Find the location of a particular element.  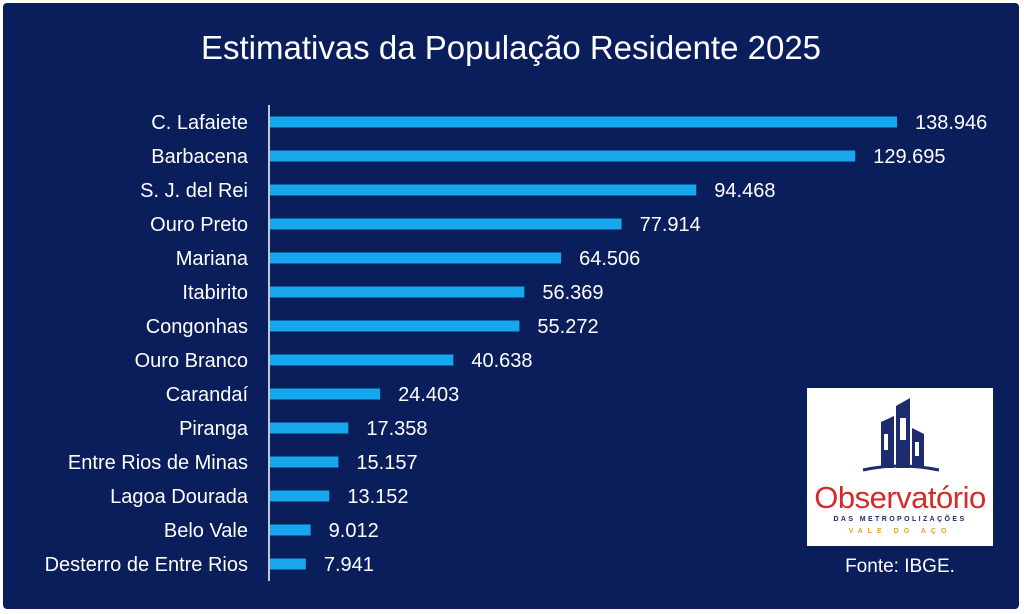

category-label: Belo Vale is located at coordinates (206, 531).